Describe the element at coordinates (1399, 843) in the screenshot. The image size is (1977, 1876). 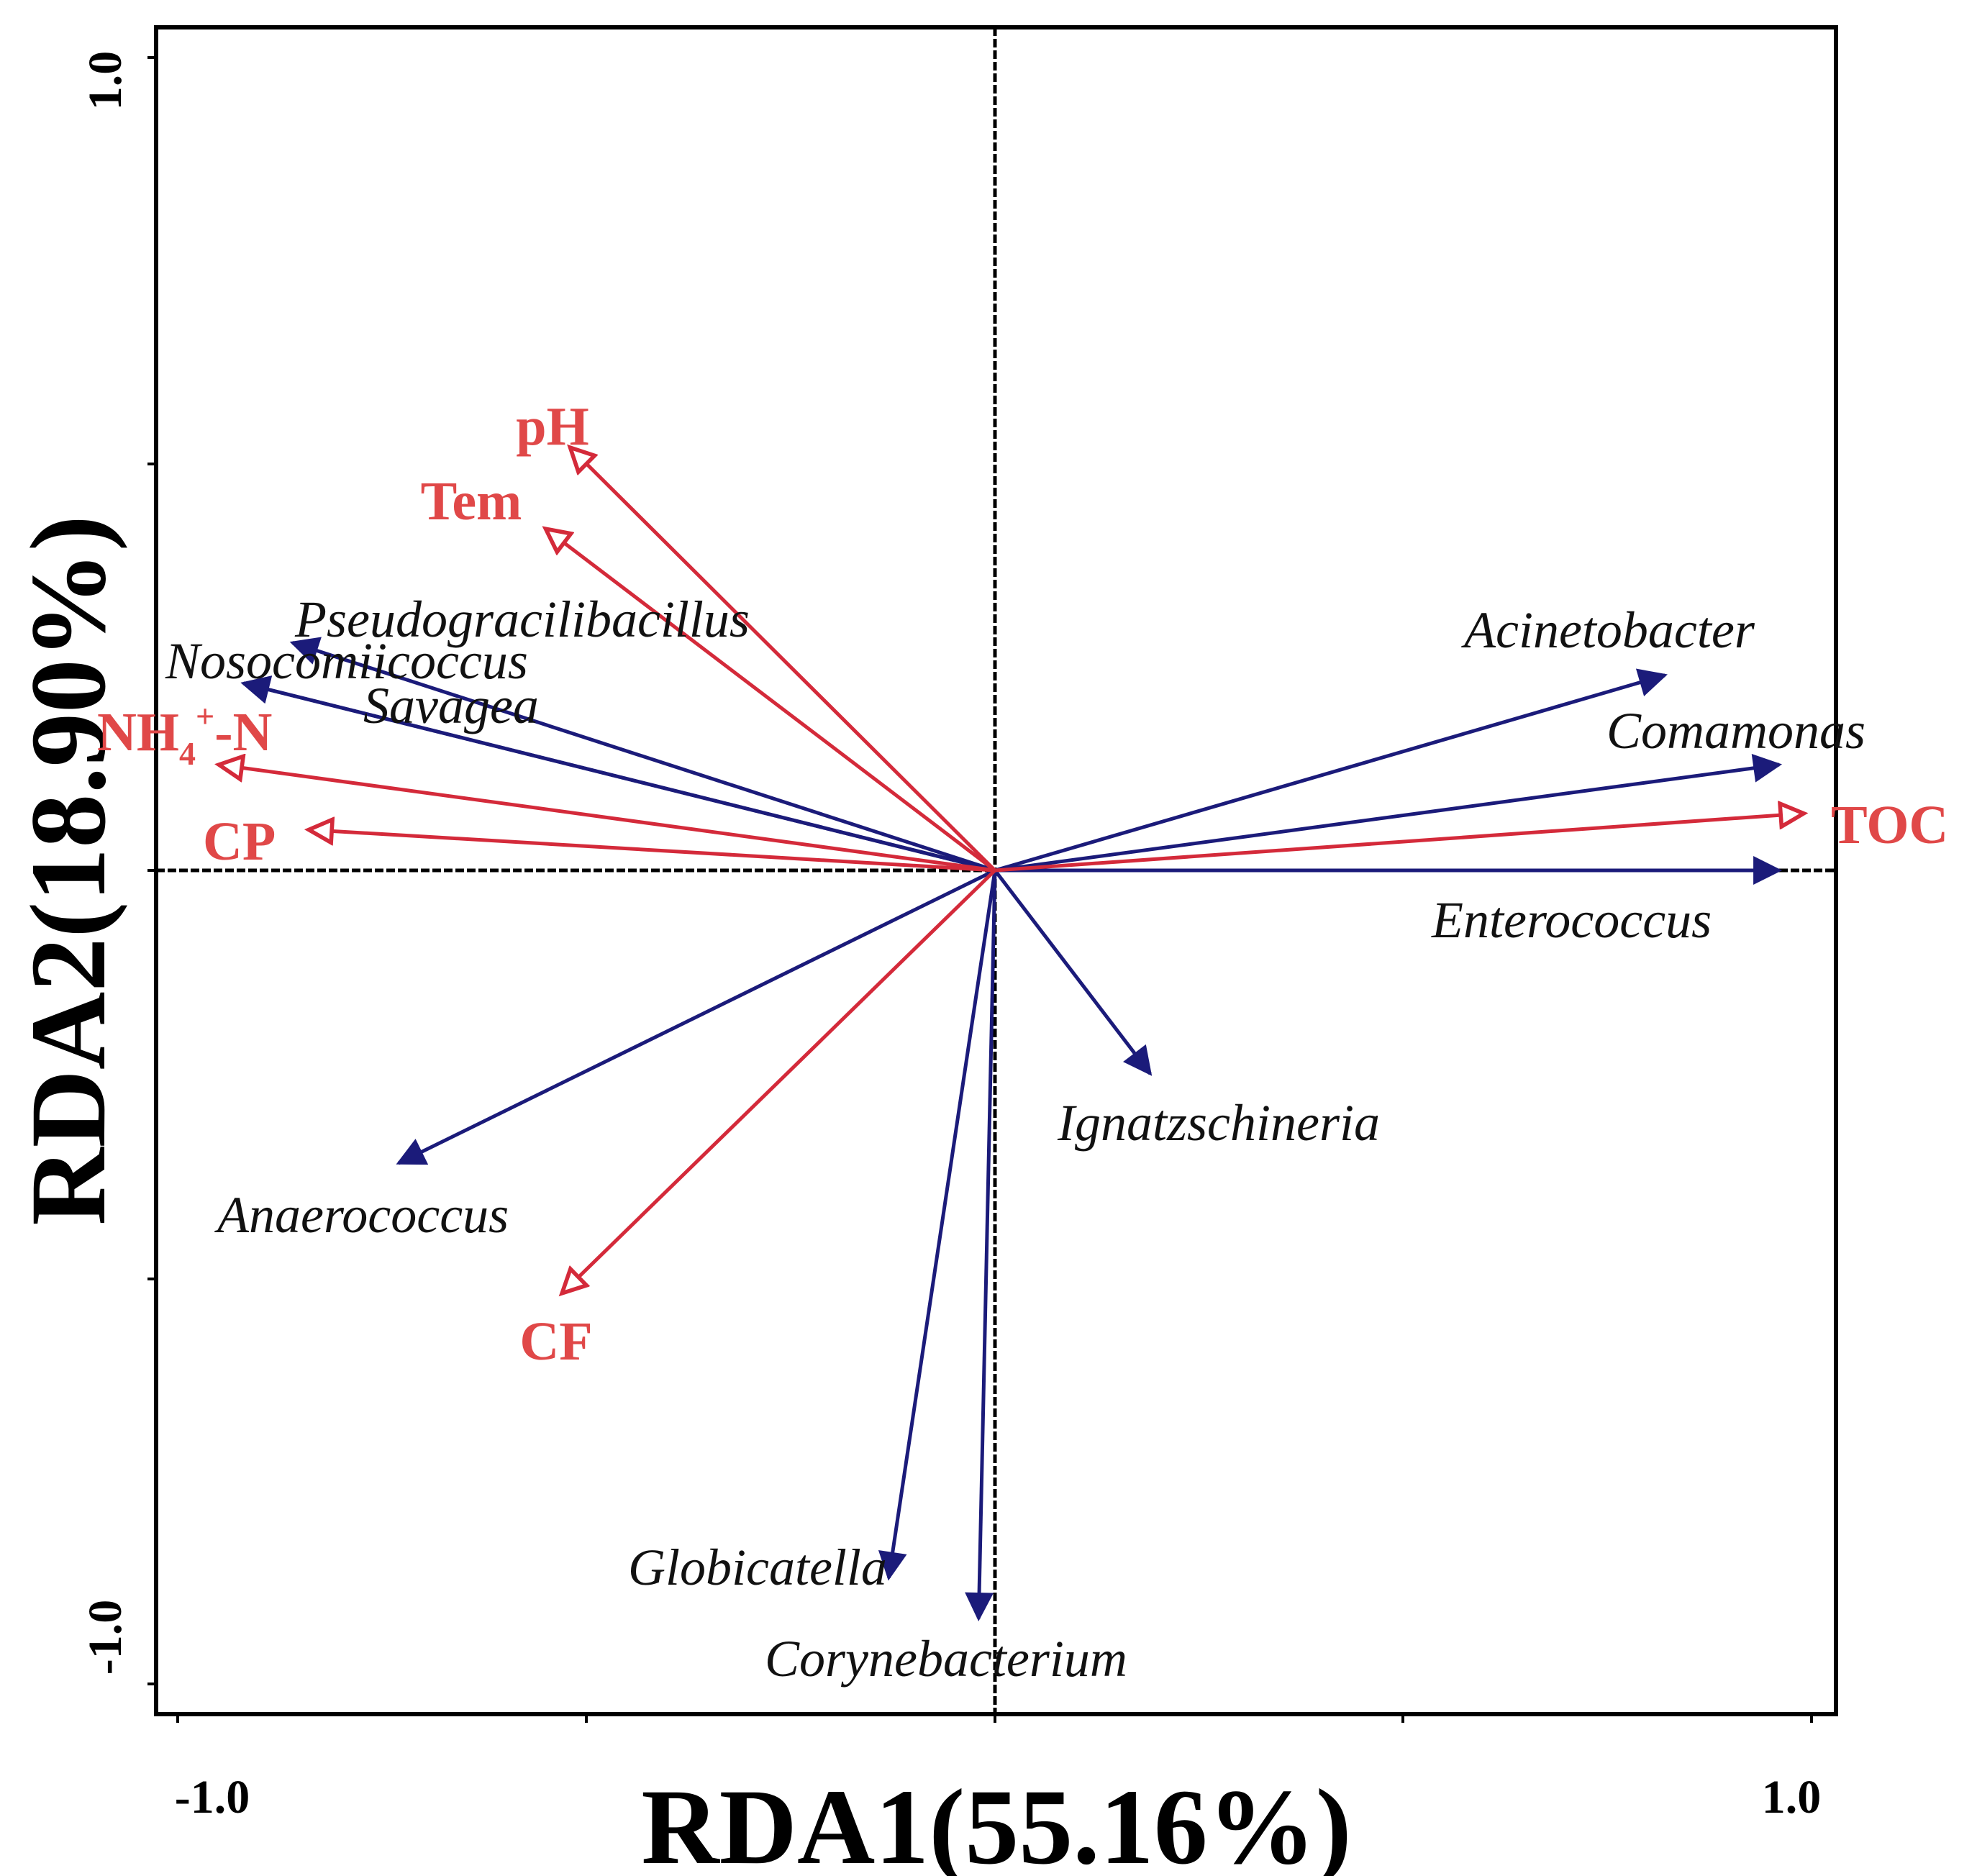
I see `env-arrow-toc` at that location.